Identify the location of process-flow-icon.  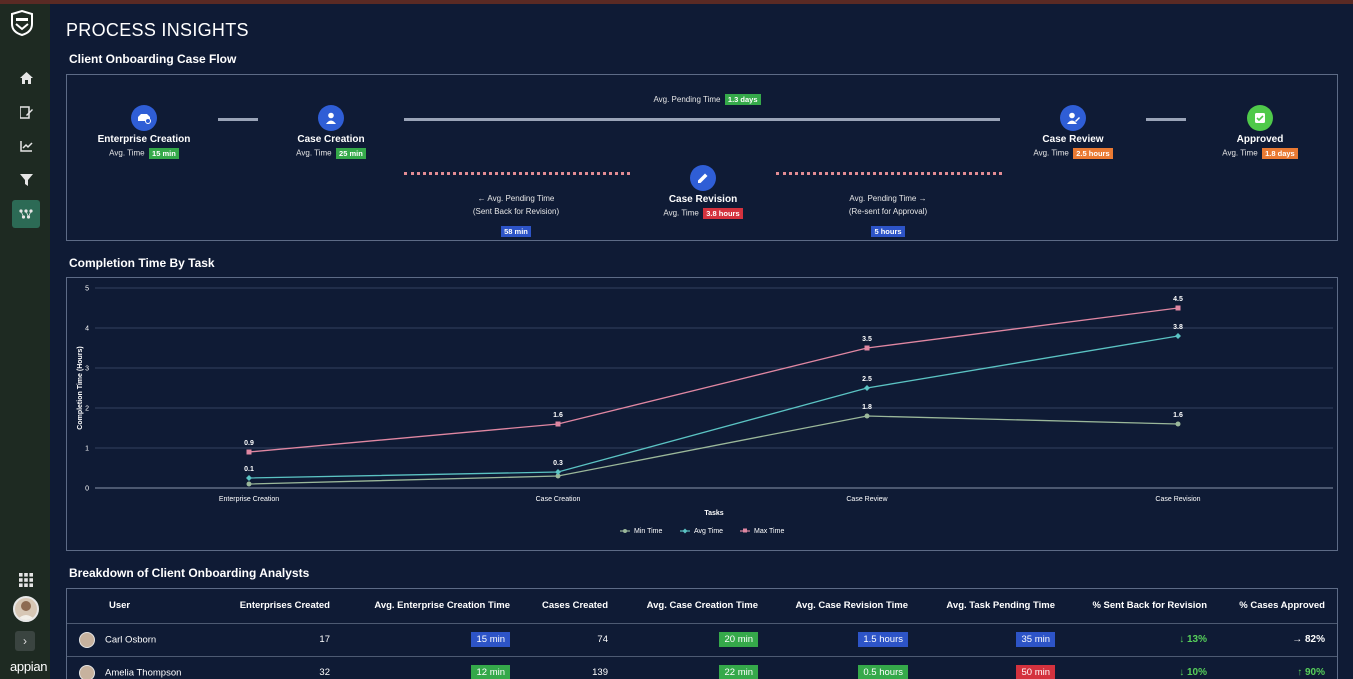
(26, 214).